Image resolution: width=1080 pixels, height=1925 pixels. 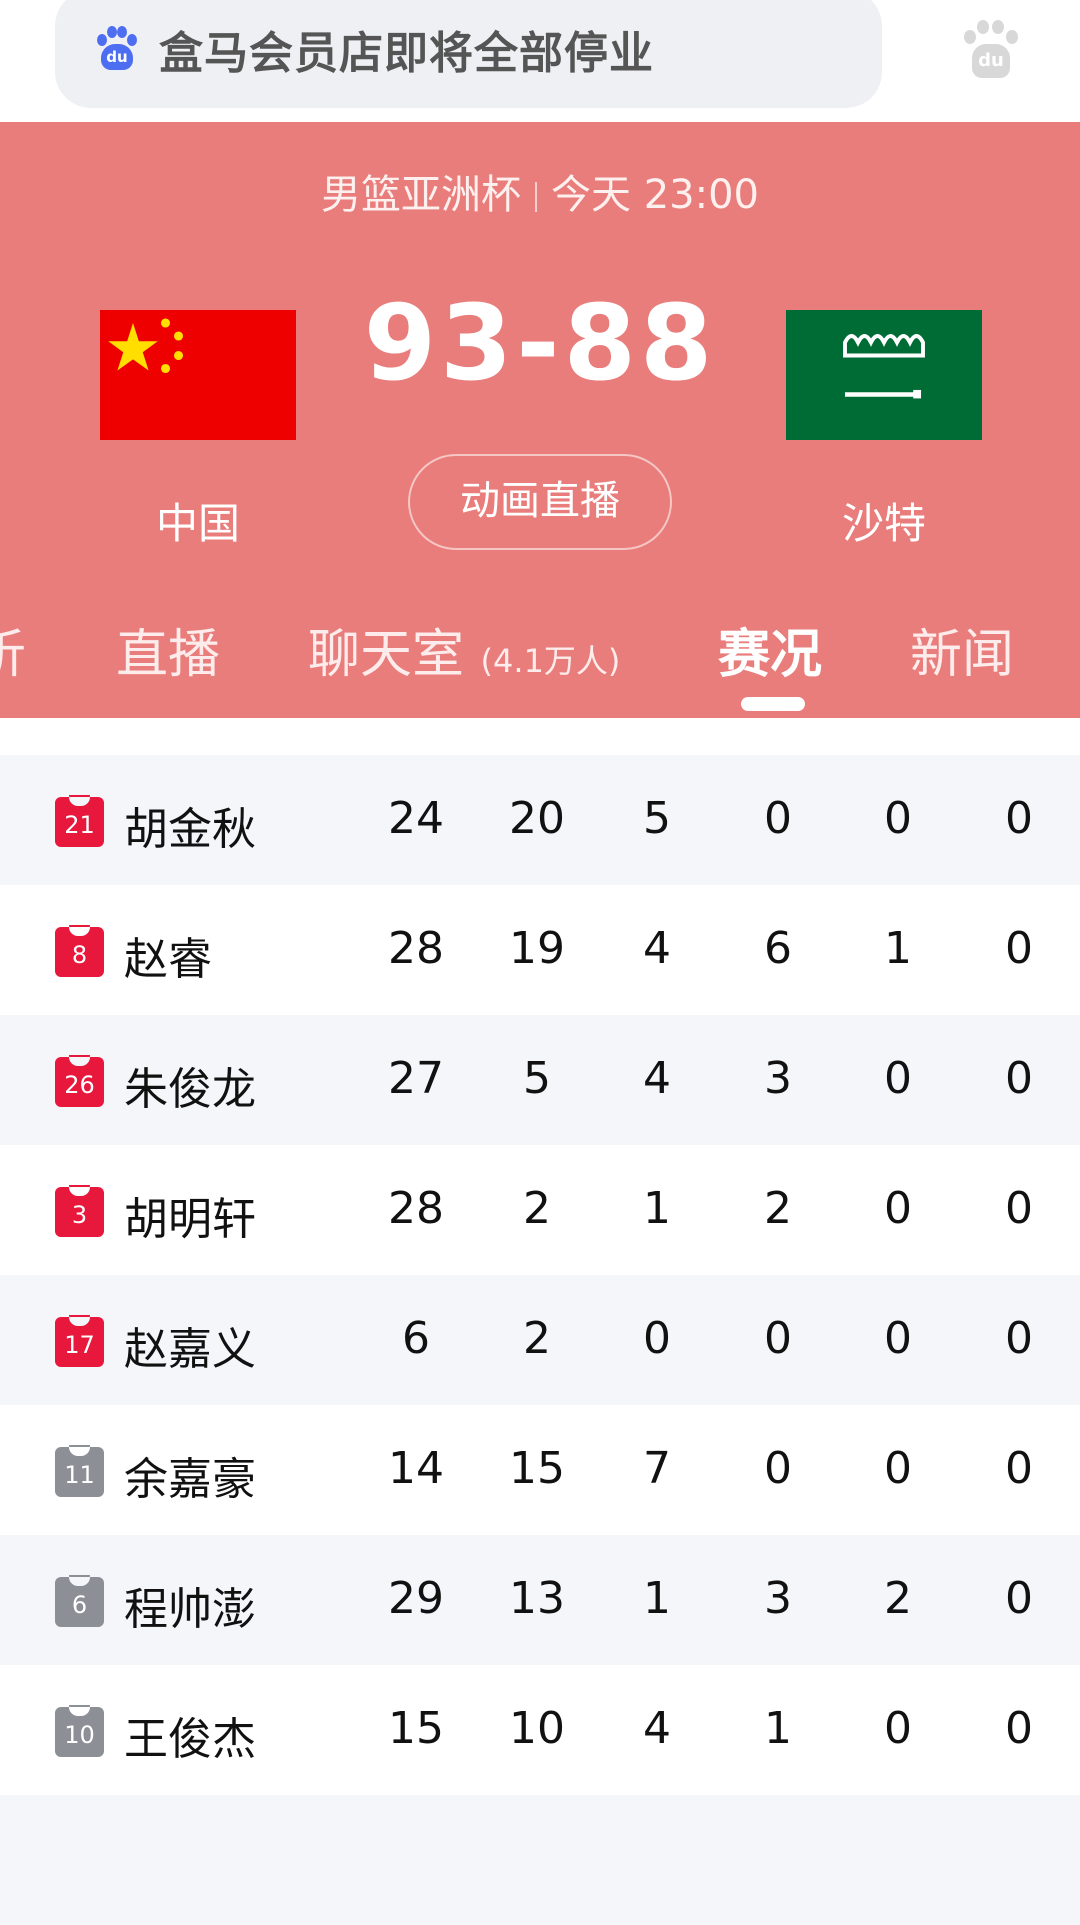 What do you see at coordinates (537, 948) in the screenshot?
I see `stat-value: 19` at bounding box center [537, 948].